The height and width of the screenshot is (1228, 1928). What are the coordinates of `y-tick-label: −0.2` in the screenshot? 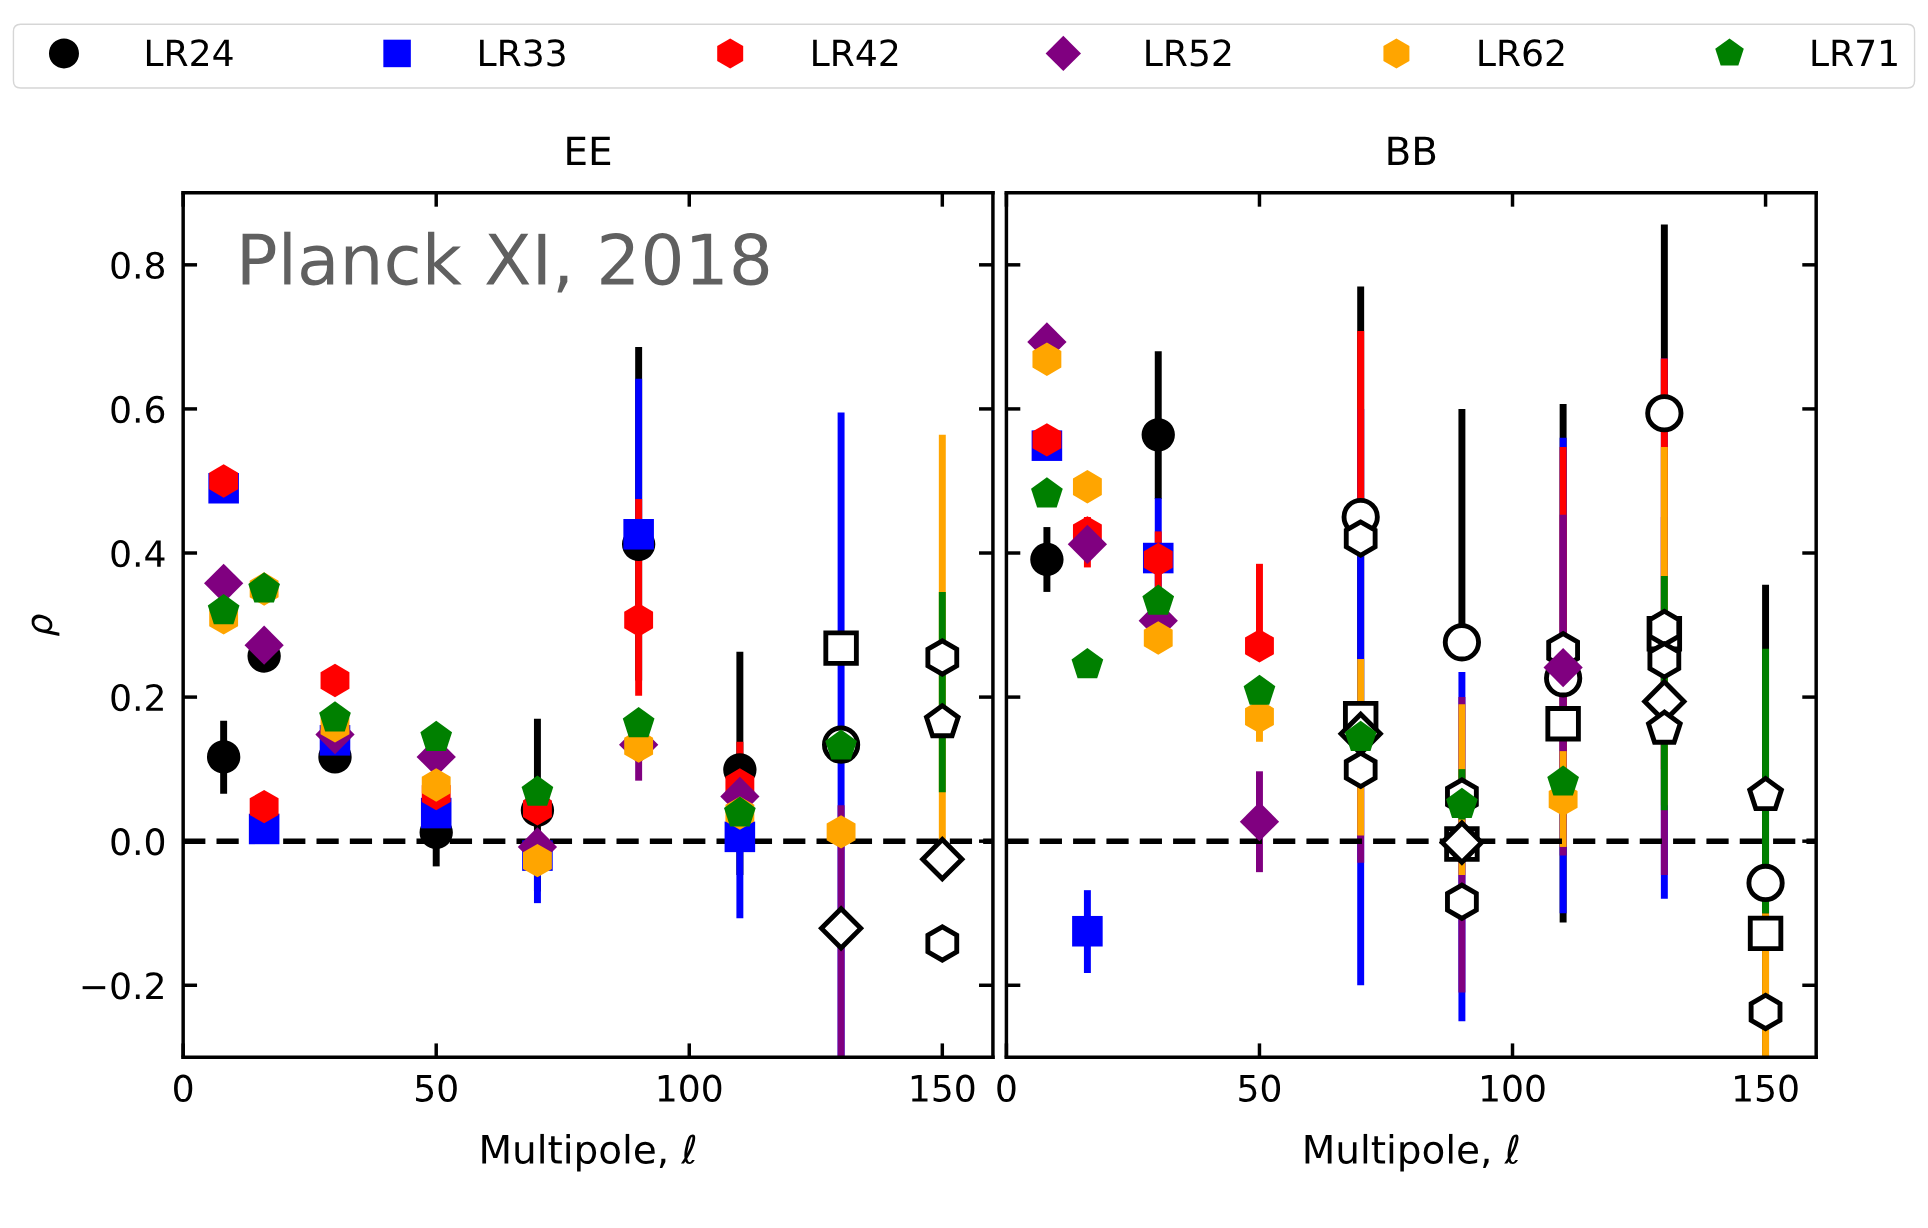 It's located at (122, 986).